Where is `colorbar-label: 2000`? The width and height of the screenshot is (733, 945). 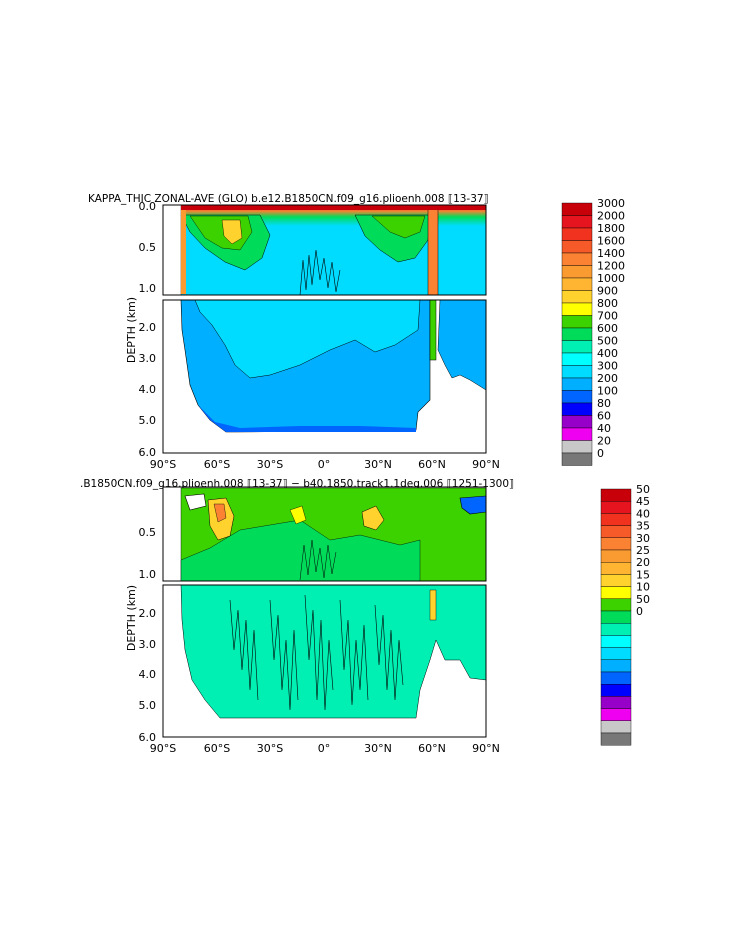 colorbar-label: 2000 is located at coordinates (611, 216).